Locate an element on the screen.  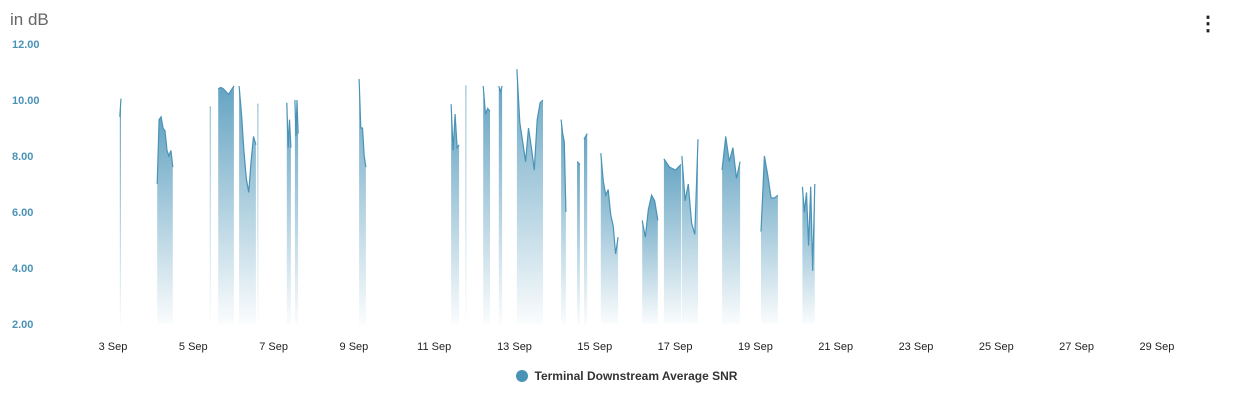
x-tick-label: 29 Sep is located at coordinates (1156, 347).